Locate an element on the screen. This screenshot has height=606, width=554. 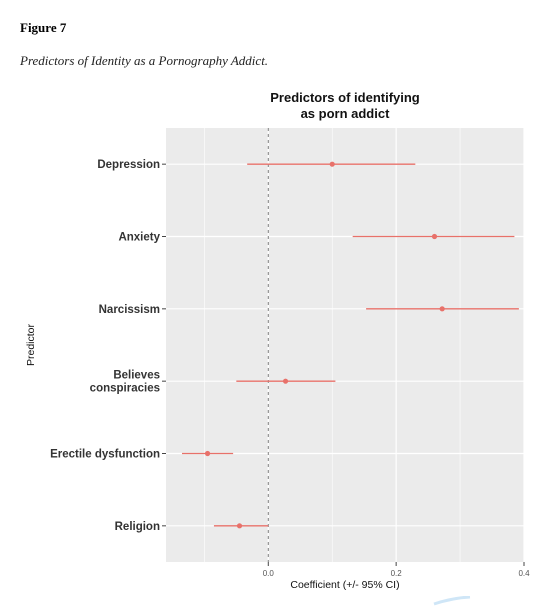
decorative-swoosh is located at coordinates (452, 601).